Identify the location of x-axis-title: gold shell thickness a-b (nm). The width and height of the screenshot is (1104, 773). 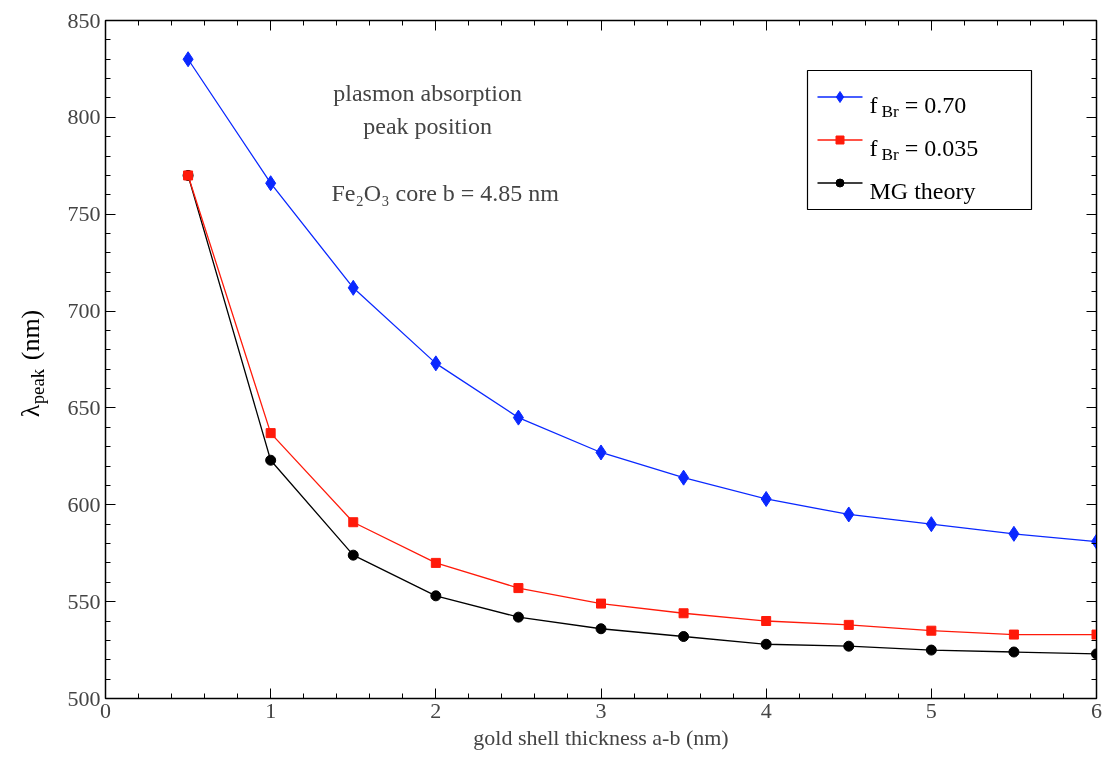
(601, 737).